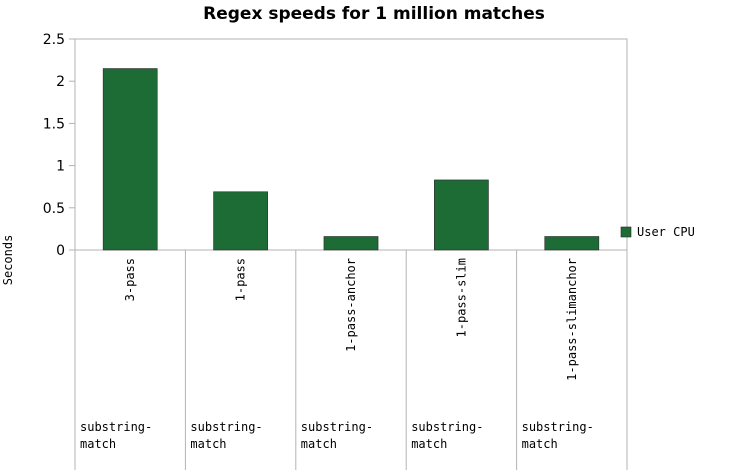 The image size is (749, 472). I want to click on y-tick-label: 0.5, so click(54, 209).